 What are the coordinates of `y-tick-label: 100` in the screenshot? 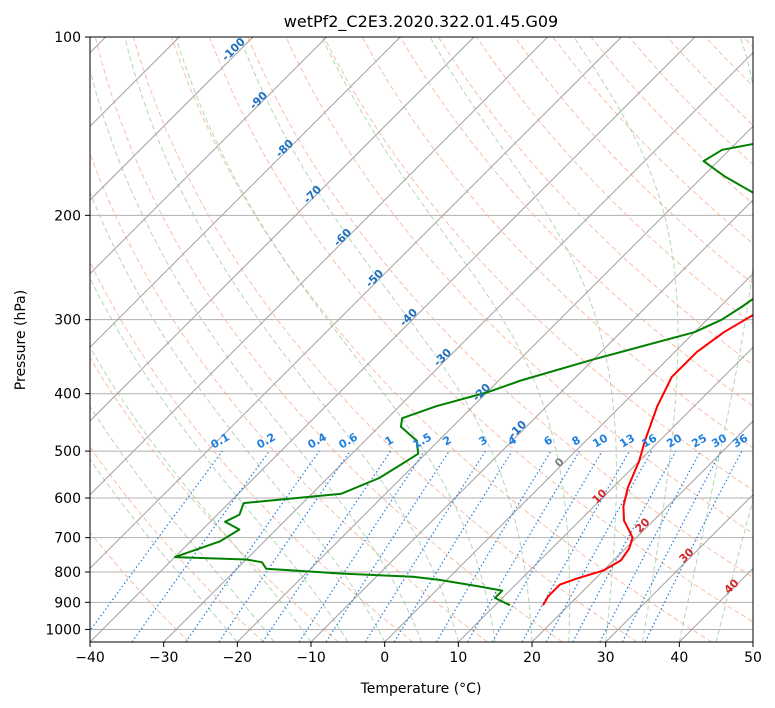 It's located at (67, 38).